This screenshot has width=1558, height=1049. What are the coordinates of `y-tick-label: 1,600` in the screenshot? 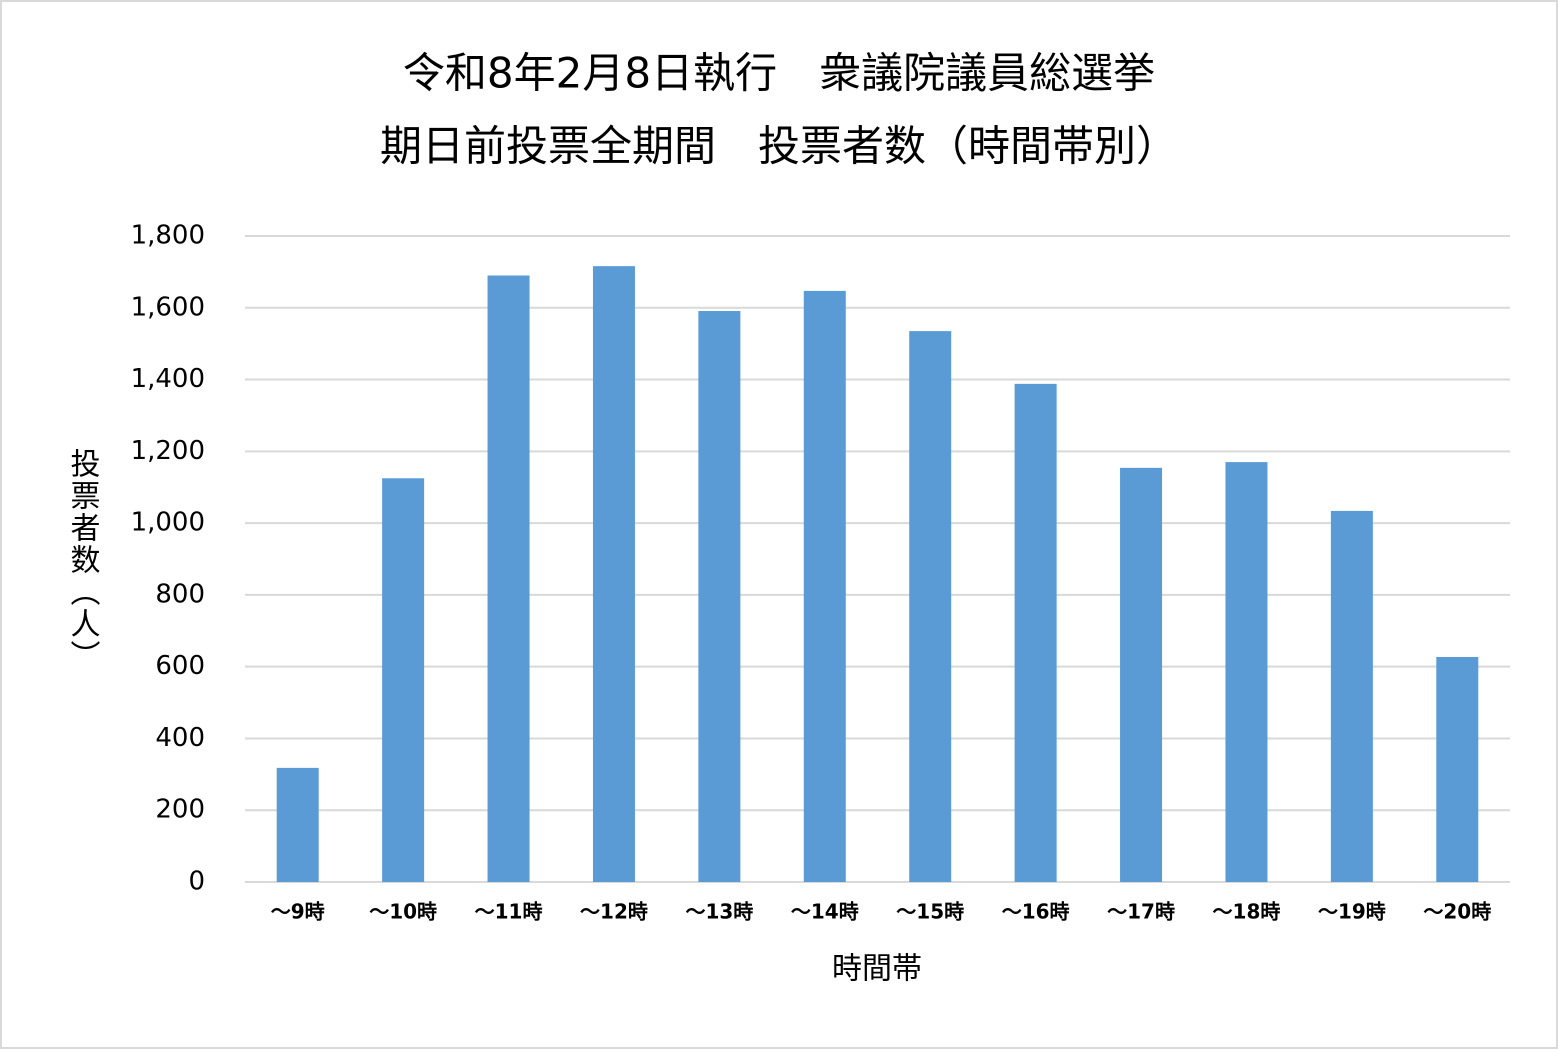 It's located at (168, 307).